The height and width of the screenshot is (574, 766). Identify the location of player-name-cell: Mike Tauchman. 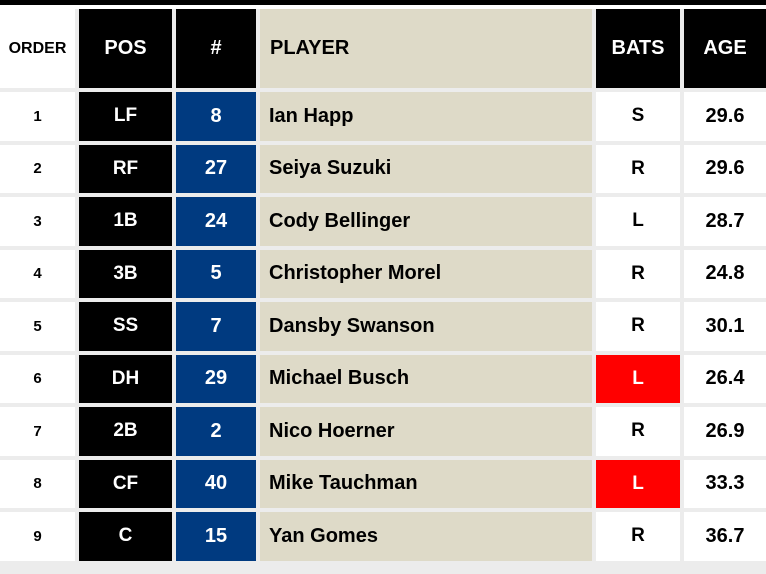
(426, 483).